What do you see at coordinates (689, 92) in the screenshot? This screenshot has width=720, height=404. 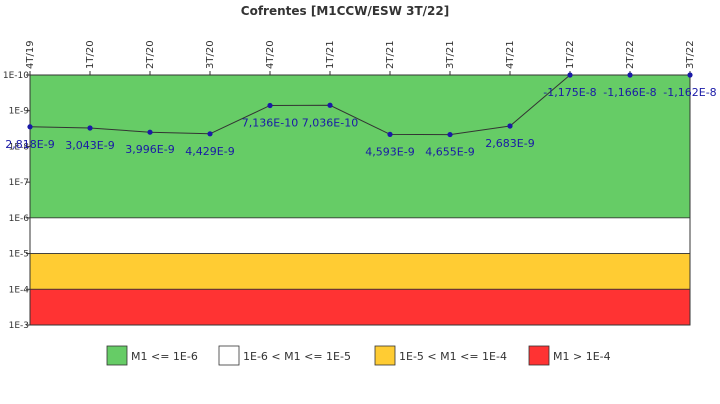 I see `data-label: -1,162E-8` at bounding box center [689, 92].